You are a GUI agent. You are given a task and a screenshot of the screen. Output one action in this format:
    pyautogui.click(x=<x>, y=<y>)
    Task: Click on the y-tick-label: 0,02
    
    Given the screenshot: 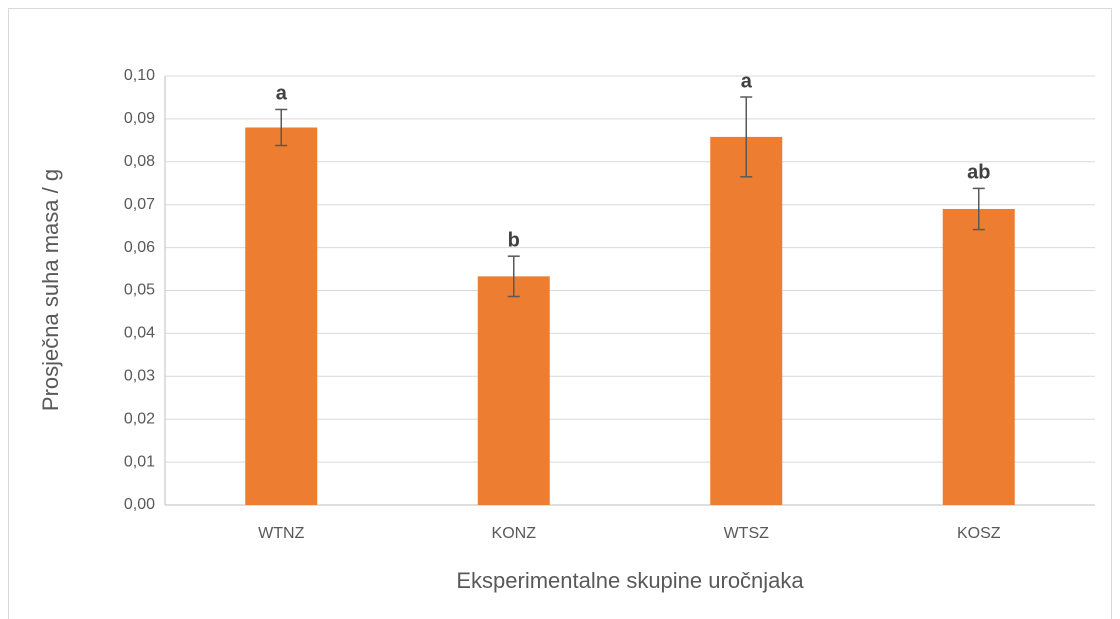 What is the action you would take?
    pyautogui.click(x=139, y=418)
    